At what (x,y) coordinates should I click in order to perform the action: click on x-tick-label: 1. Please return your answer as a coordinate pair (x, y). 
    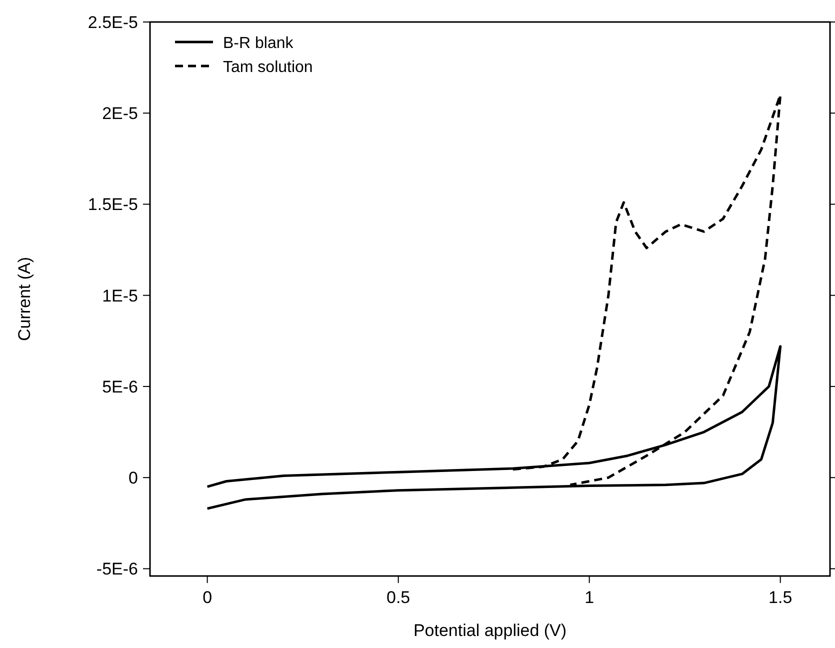
    Looking at the image, I should click on (589, 597).